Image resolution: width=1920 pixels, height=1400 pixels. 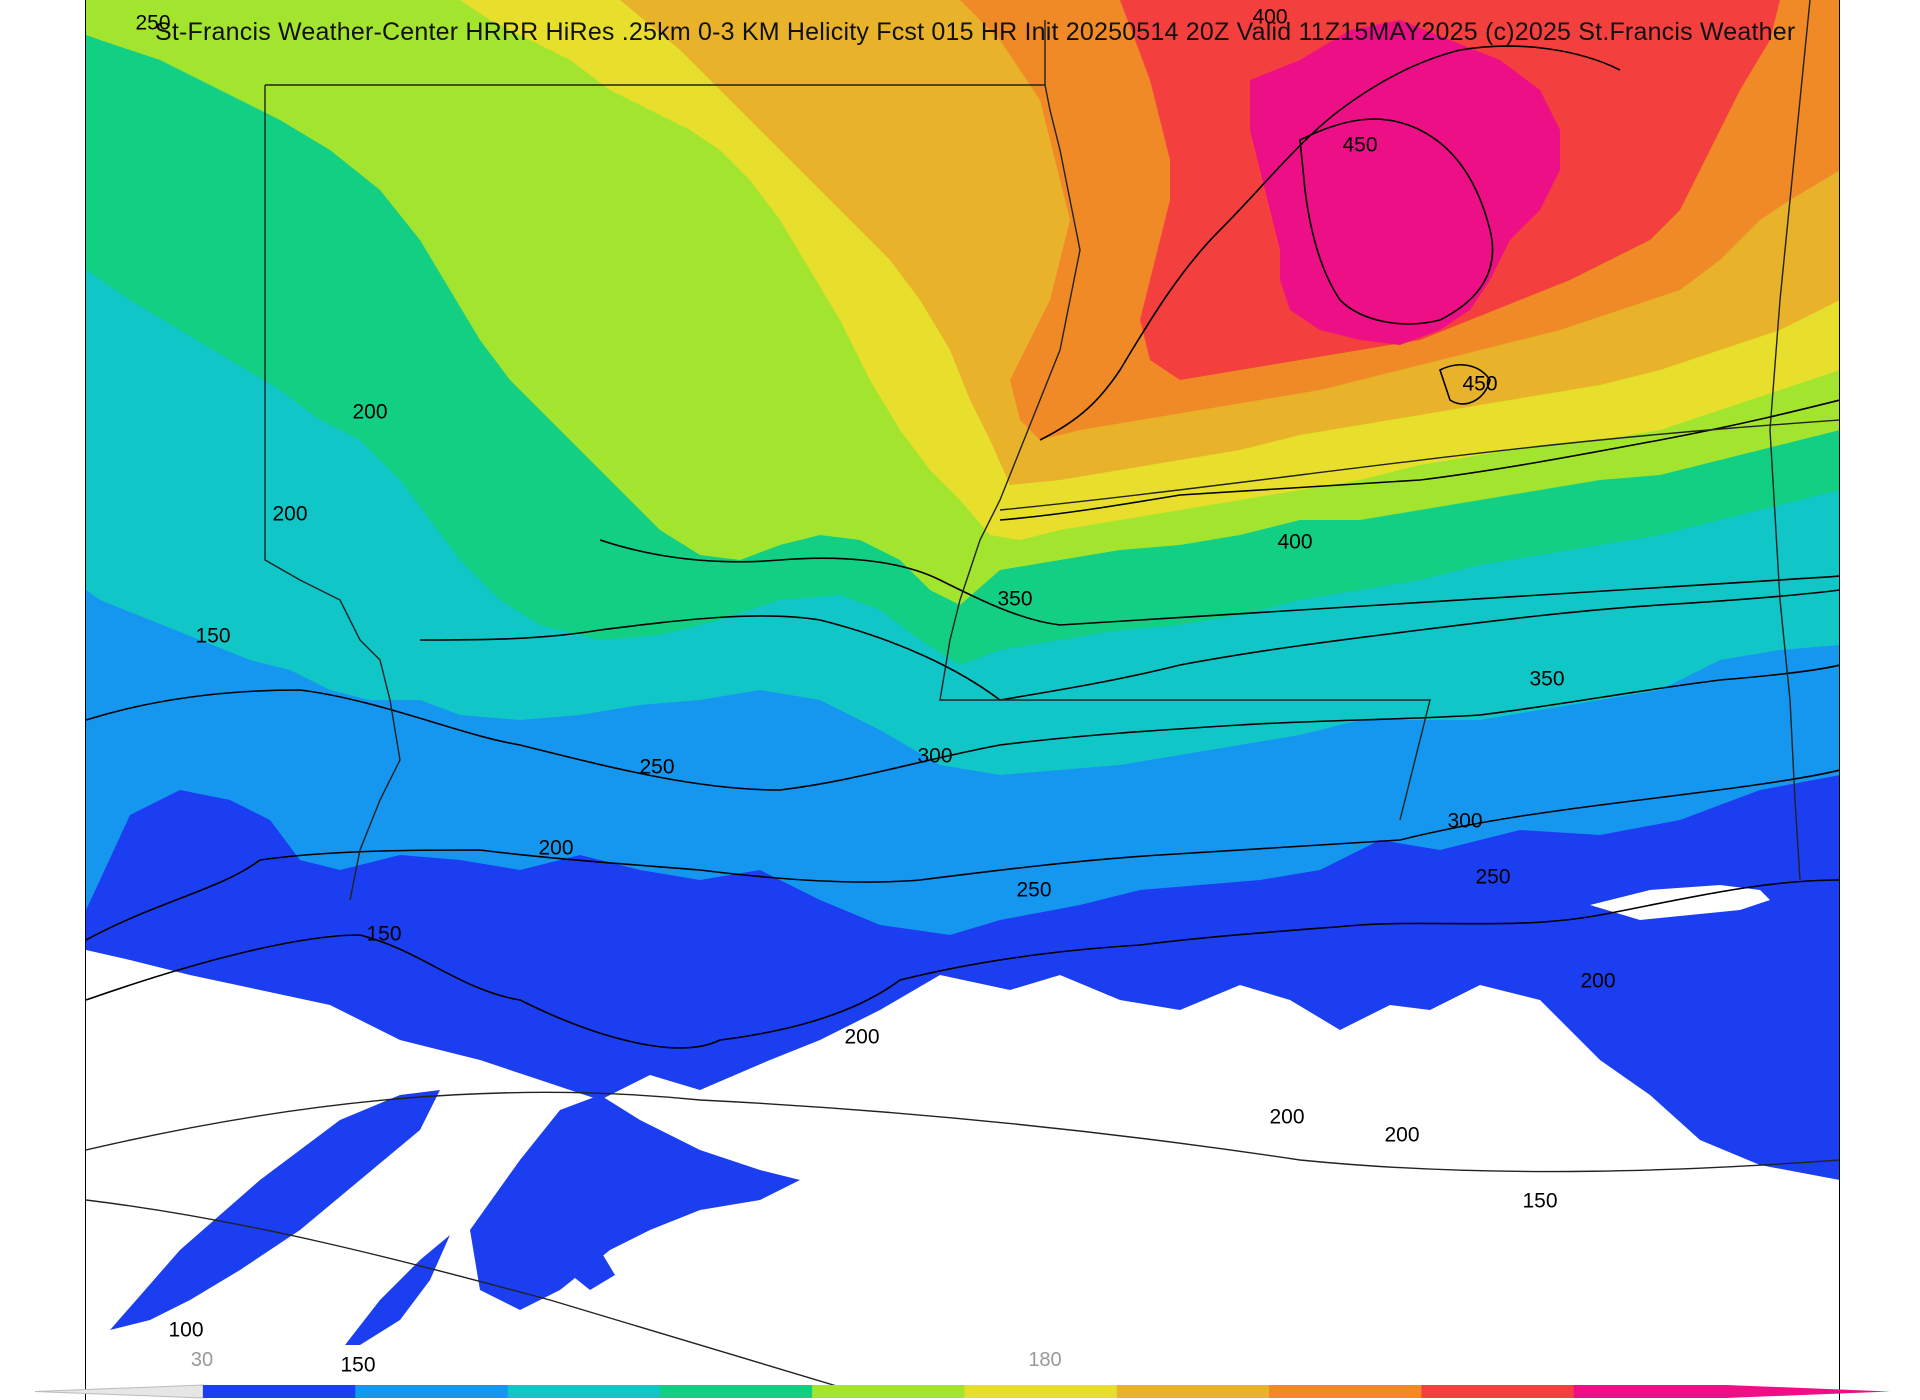 What do you see at coordinates (1680, 902) in the screenshot?
I see `low-helicity-region` at bounding box center [1680, 902].